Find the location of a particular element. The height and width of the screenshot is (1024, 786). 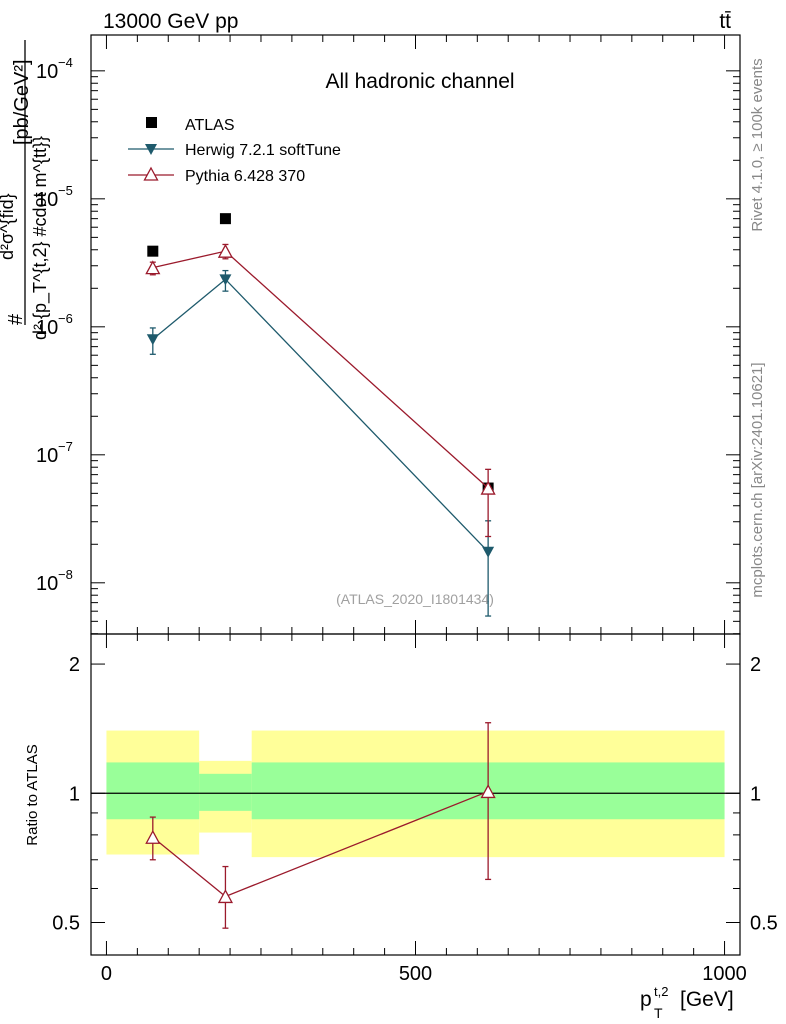

process-label: tt̄ is located at coordinates (725, 21).